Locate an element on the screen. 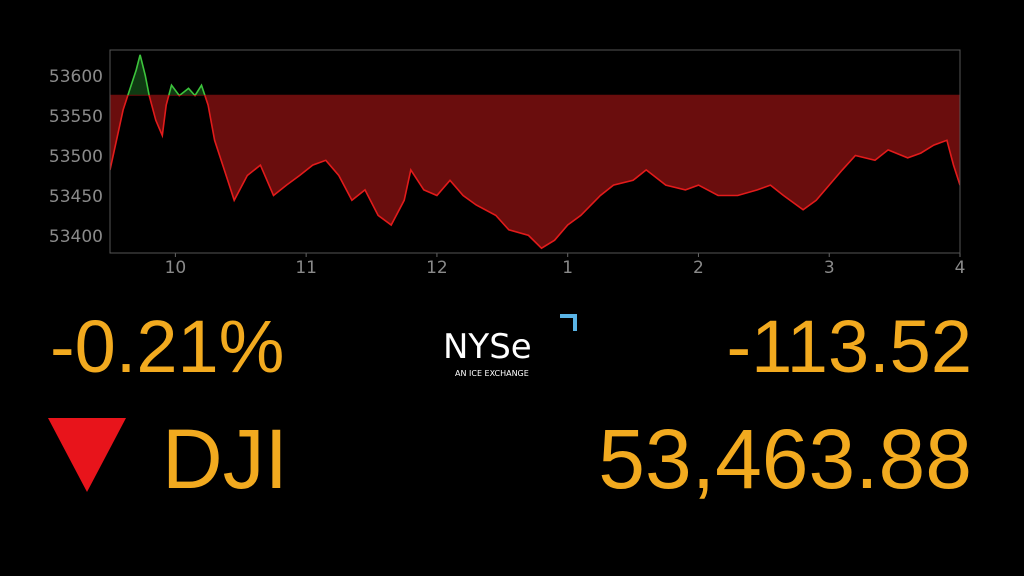  down-arrow is located at coordinates (87, 455).